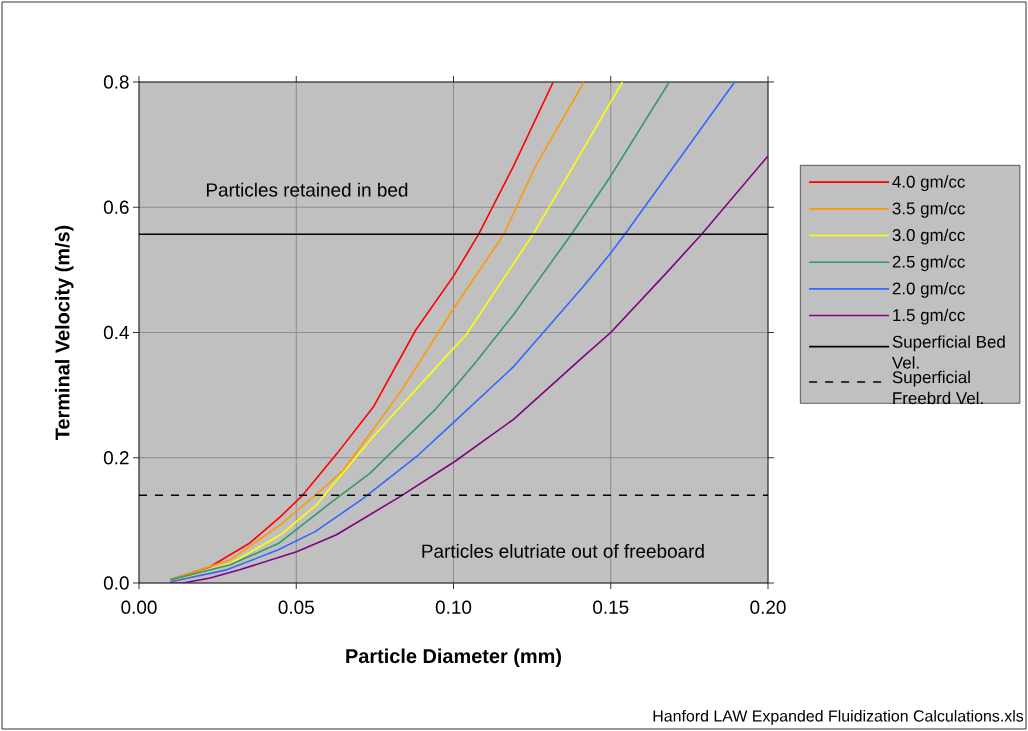  I want to click on y-tick-label: 0.0, so click(116, 583).